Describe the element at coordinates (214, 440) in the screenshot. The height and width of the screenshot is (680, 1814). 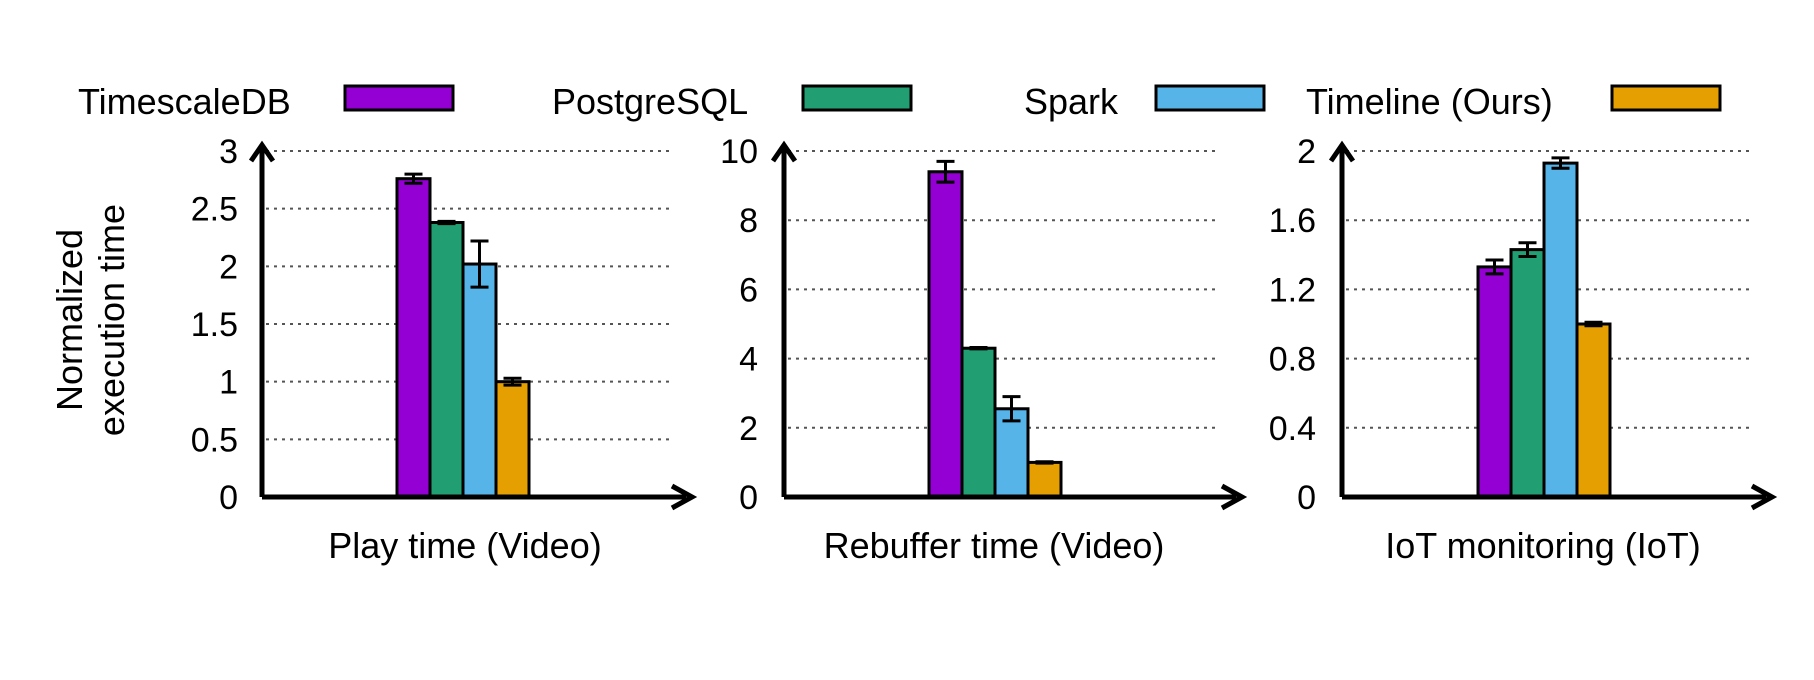
I see `y-tick-label: 0.5` at that location.